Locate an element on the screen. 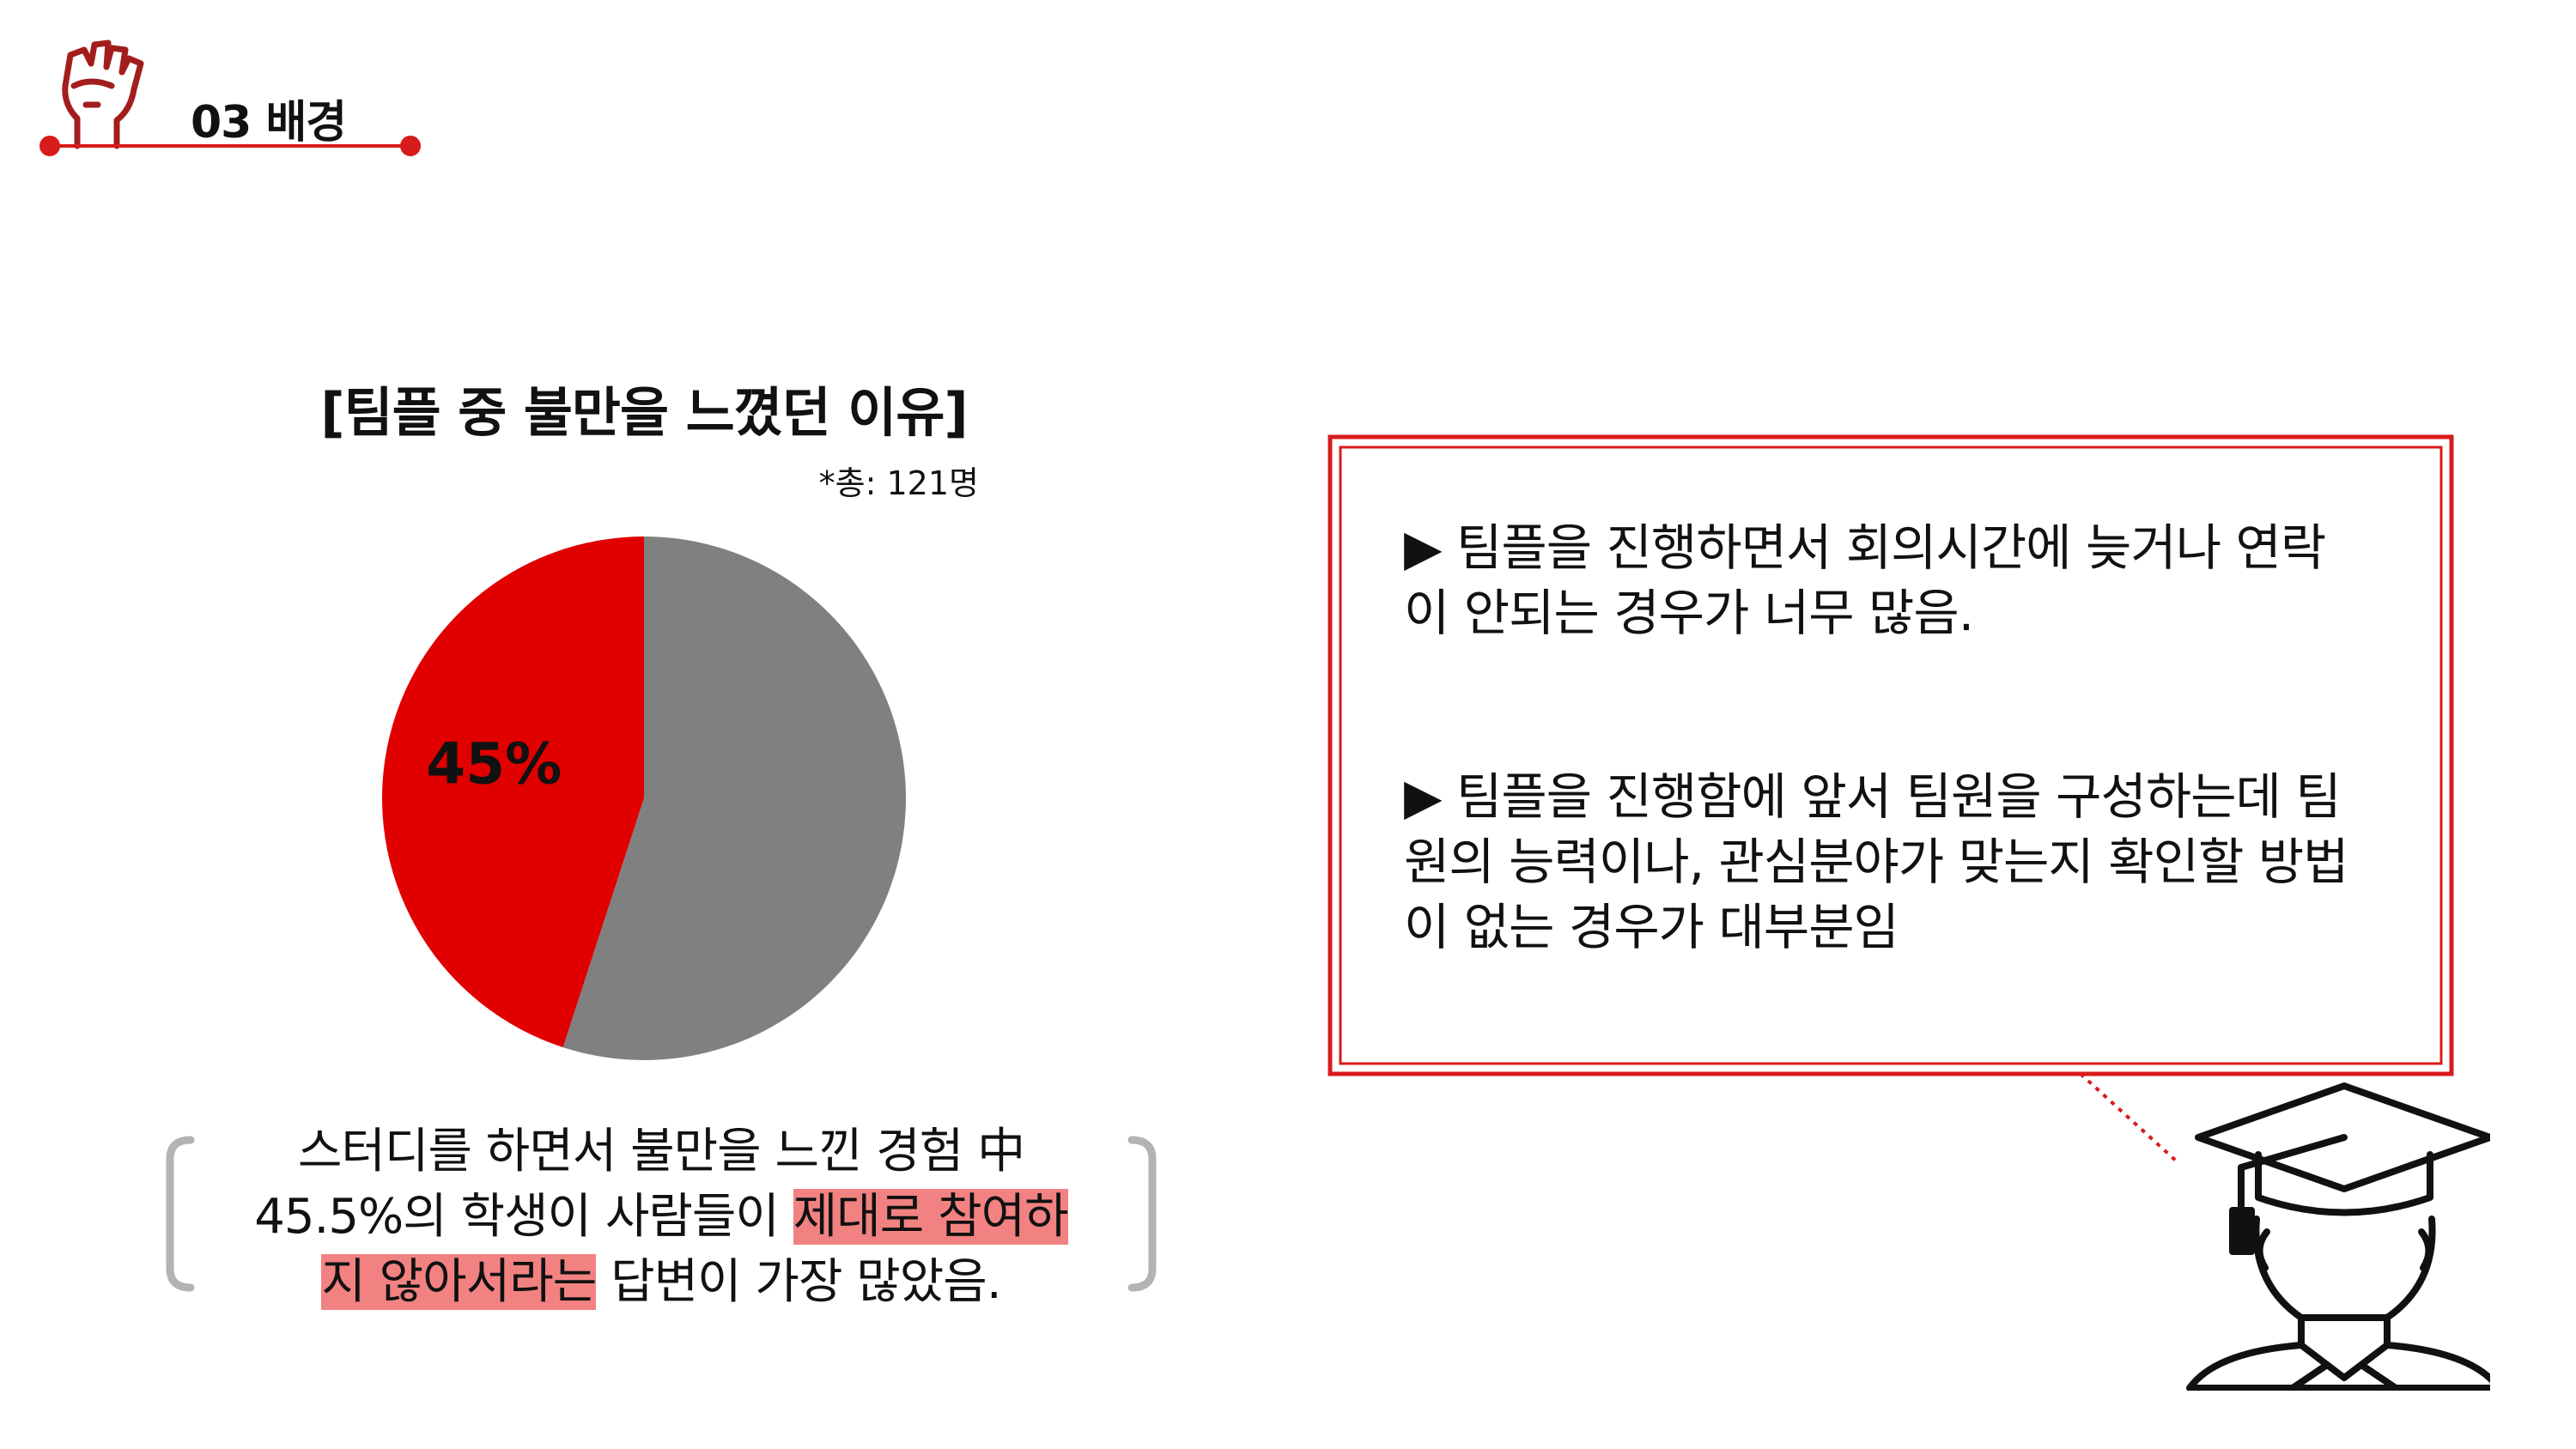 The height and width of the screenshot is (1449, 2576). caption-line-3-text: 답변이 가장 많았음. is located at coordinates (799, 1282).